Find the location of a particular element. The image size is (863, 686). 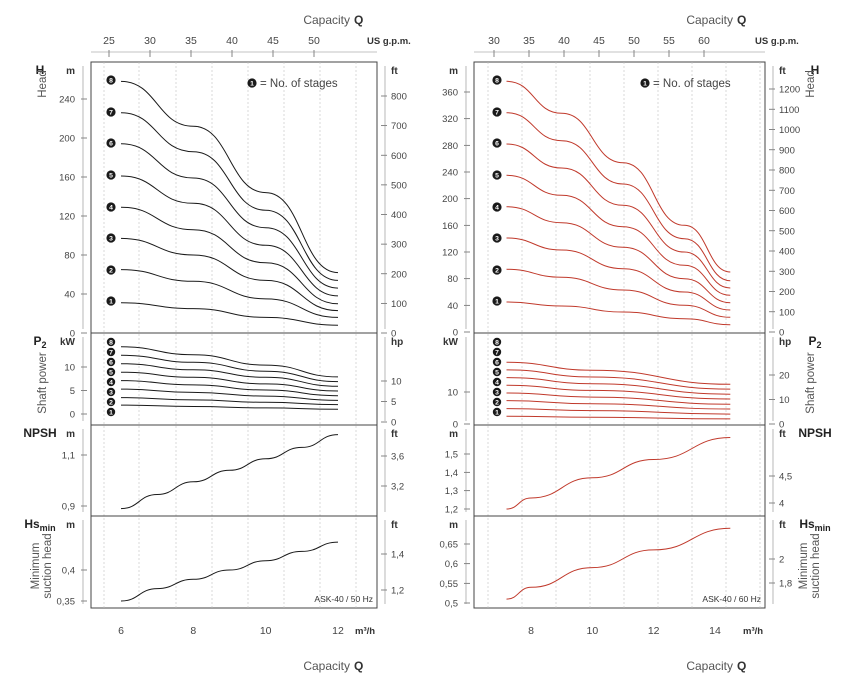

head-right-tick-label: 900 is located at coordinates (787, 150).